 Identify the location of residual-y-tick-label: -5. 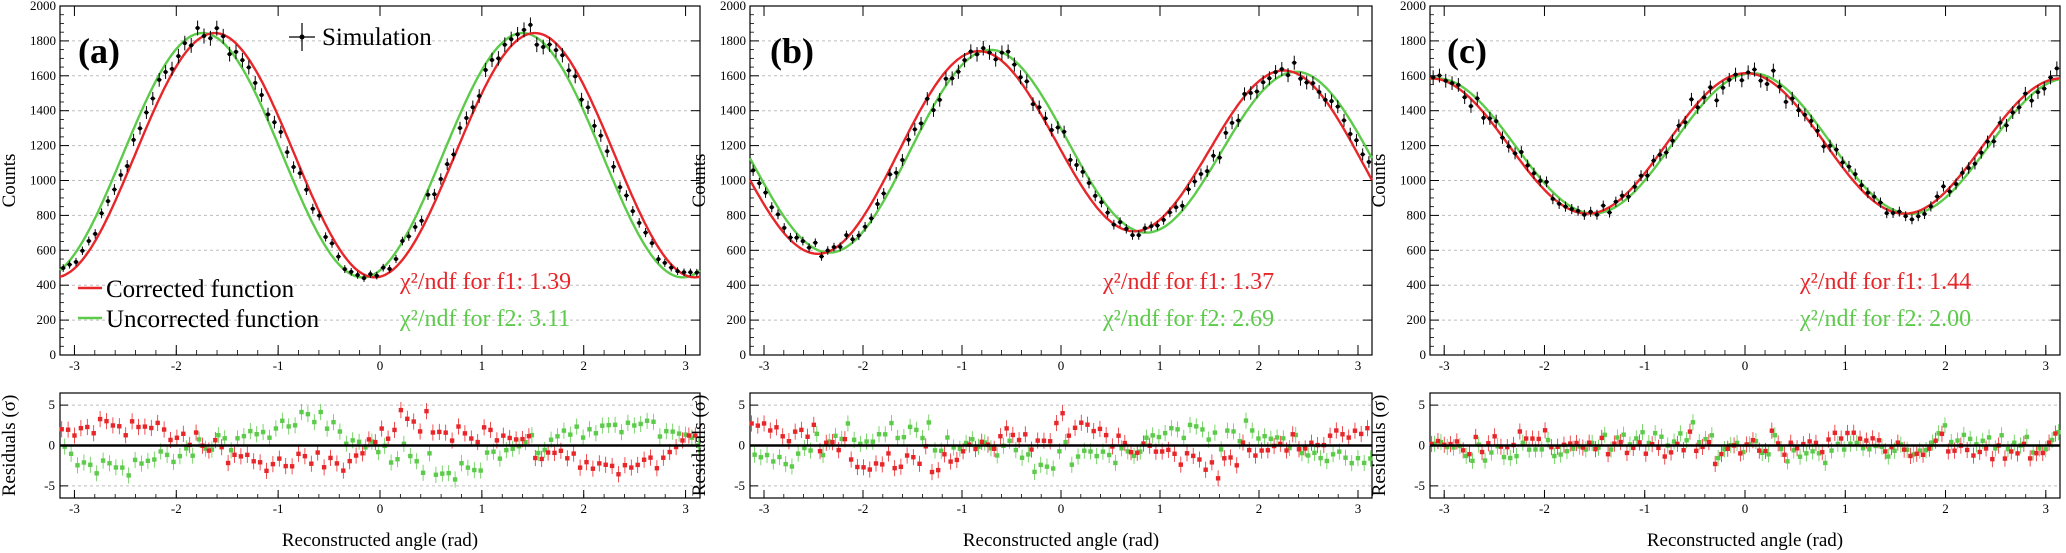
(739, 485).